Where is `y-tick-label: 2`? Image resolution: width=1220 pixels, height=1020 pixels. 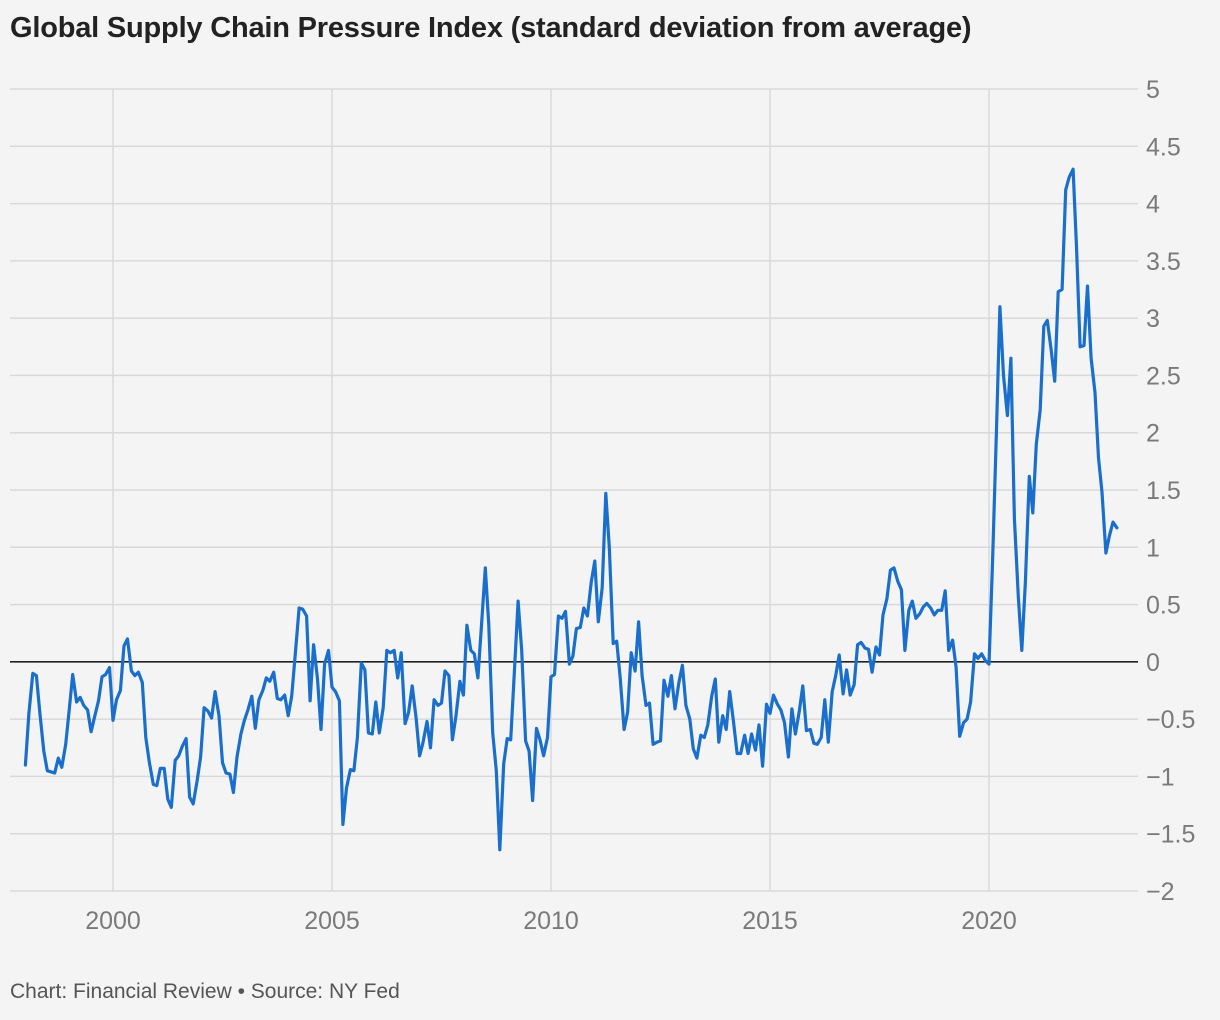
y-tick-label: 2 is located at coordinates (1153, 434).